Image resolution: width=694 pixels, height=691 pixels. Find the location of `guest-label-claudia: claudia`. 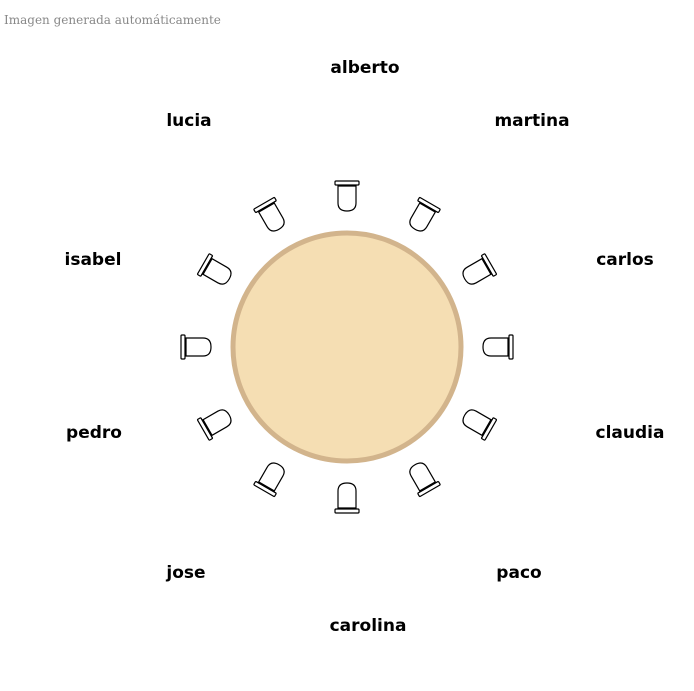

guest-label-claudia: claudia is located at coordinates (630, 433).